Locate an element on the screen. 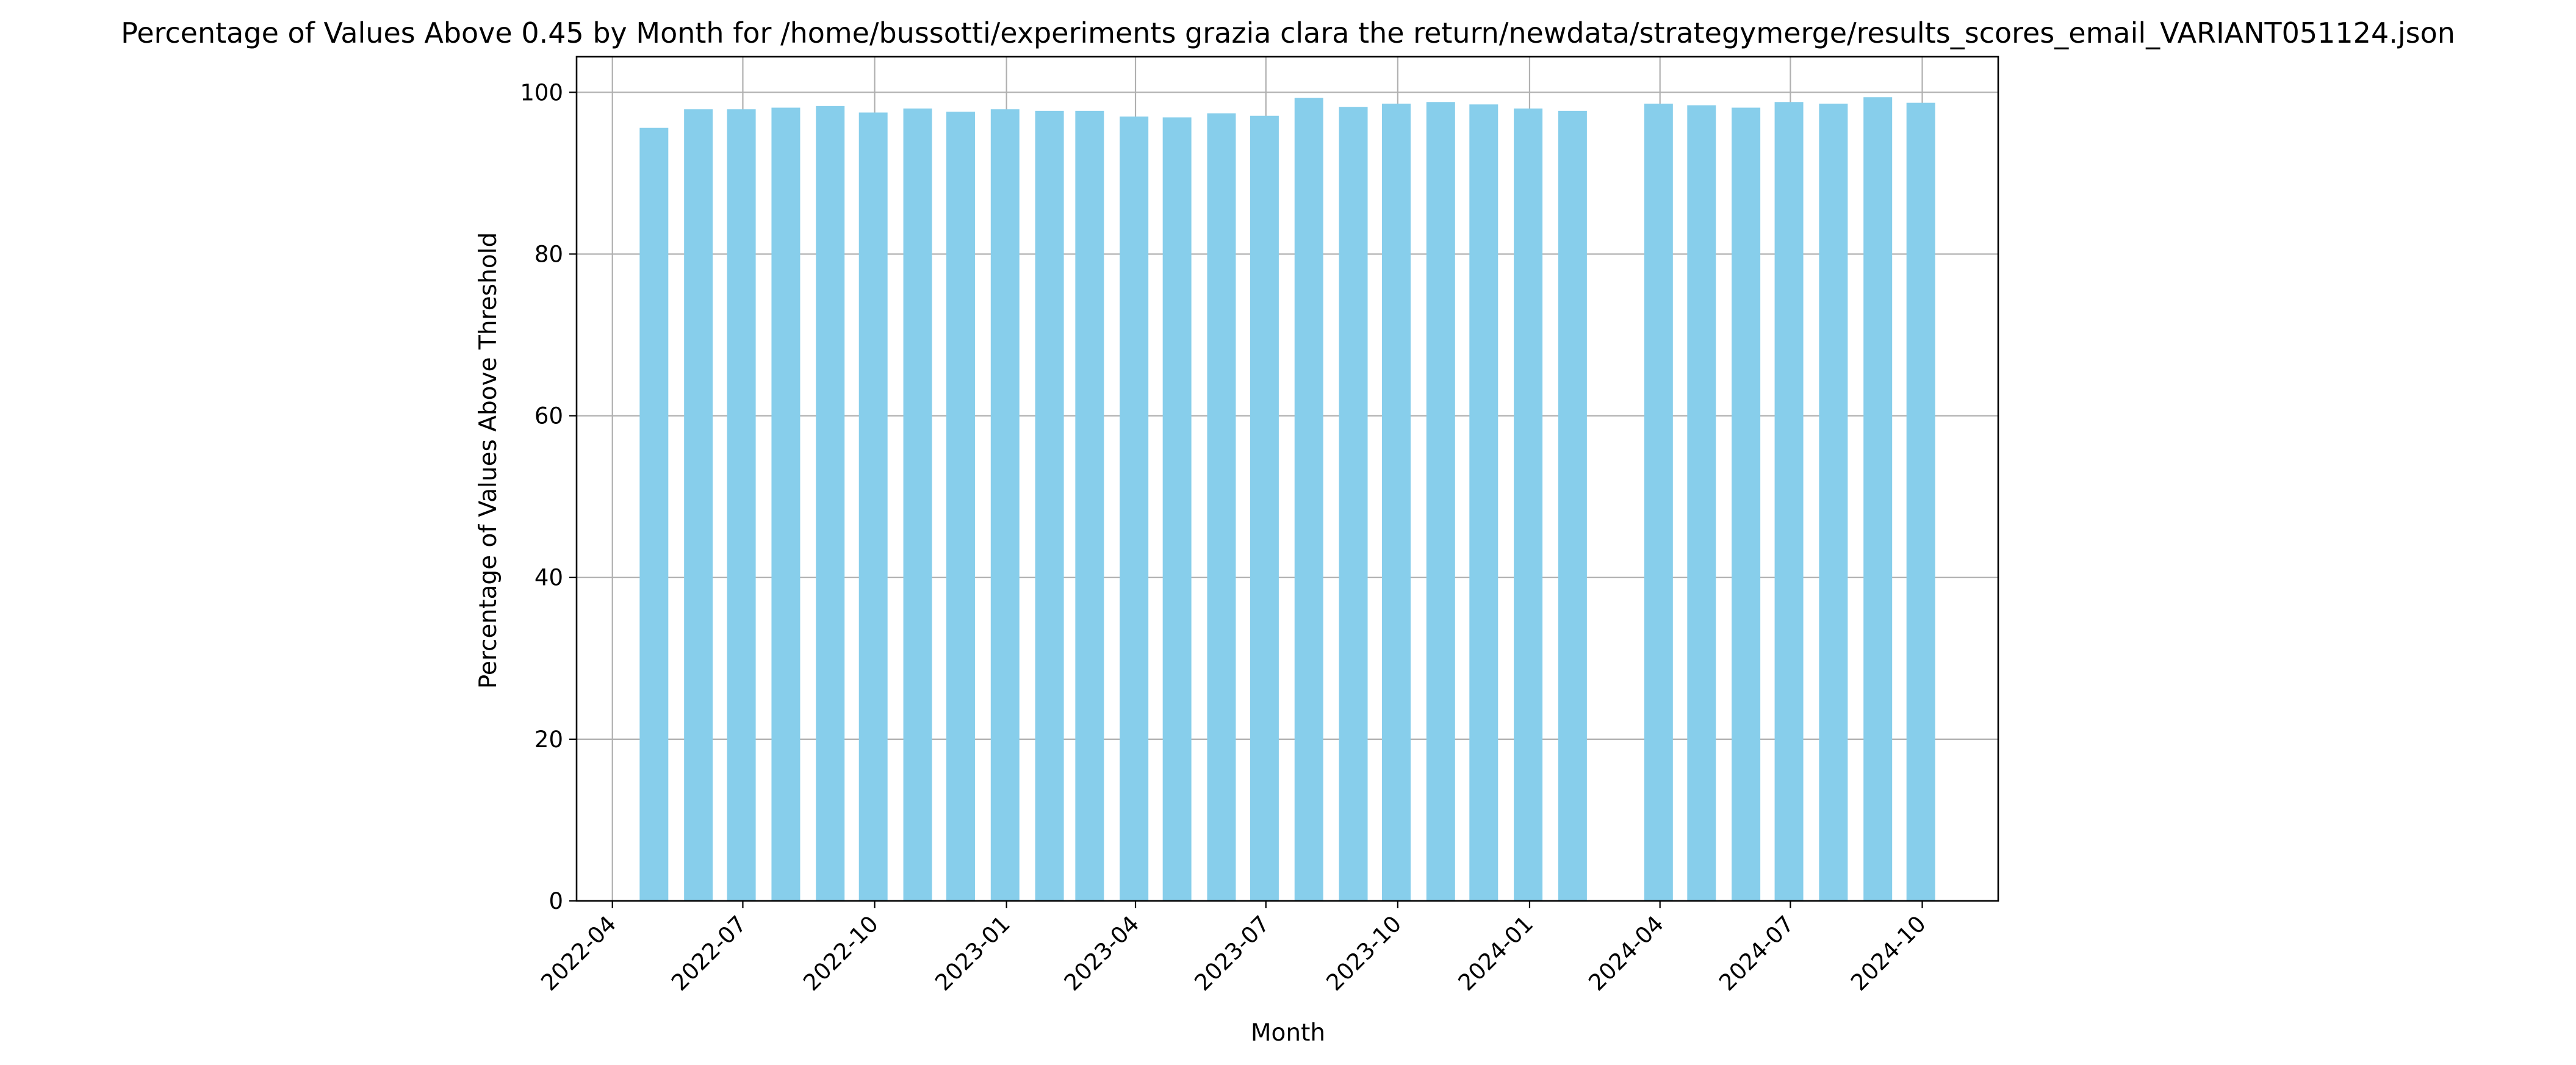 This screenshot has height=1065, width=2576. y-tick-label: 0 is located at coordinates (556, 901).